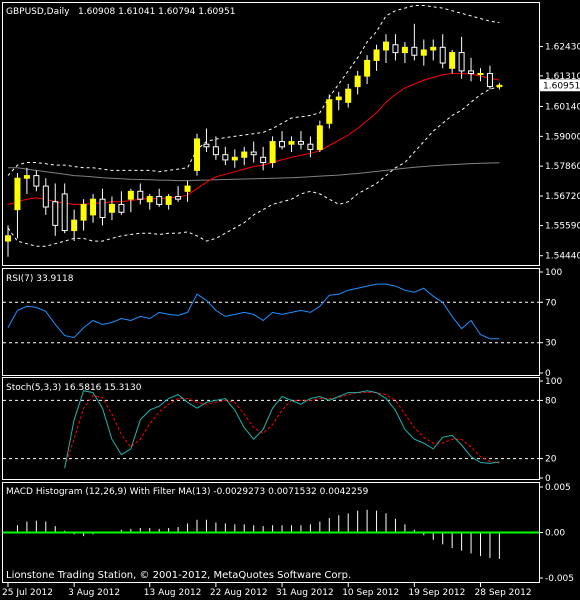  What do you see at coordinates (503, 593) in the screenshot?
I see `date-tick-label: 28 Sep 2012` at bounding box center [503, 593].